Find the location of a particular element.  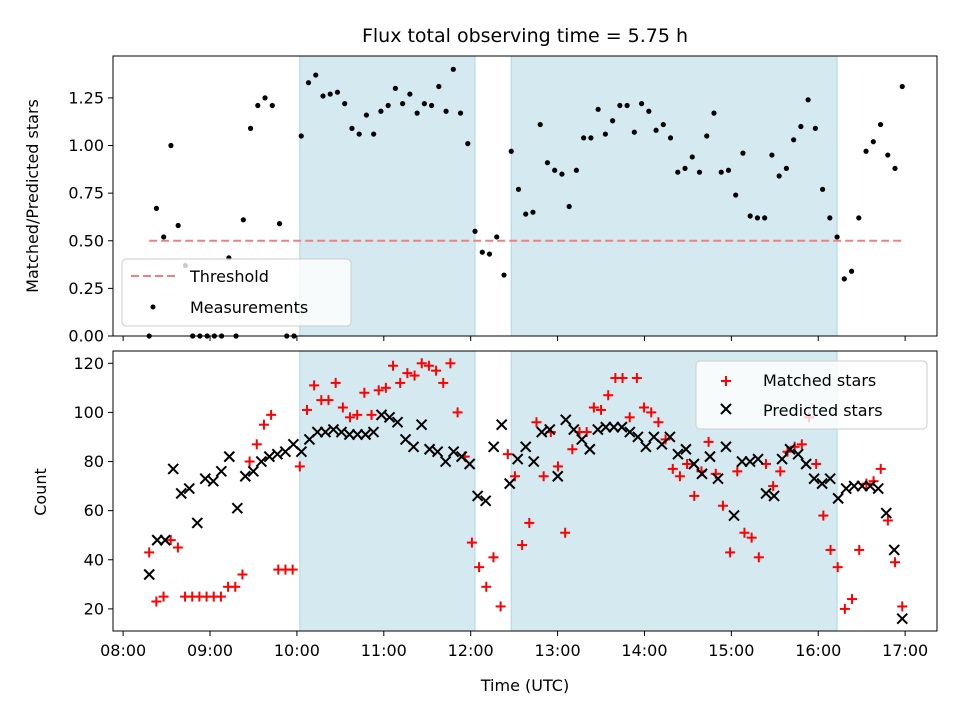

top-y-tick-label: 0.50 is located at coordinates (86, 240).